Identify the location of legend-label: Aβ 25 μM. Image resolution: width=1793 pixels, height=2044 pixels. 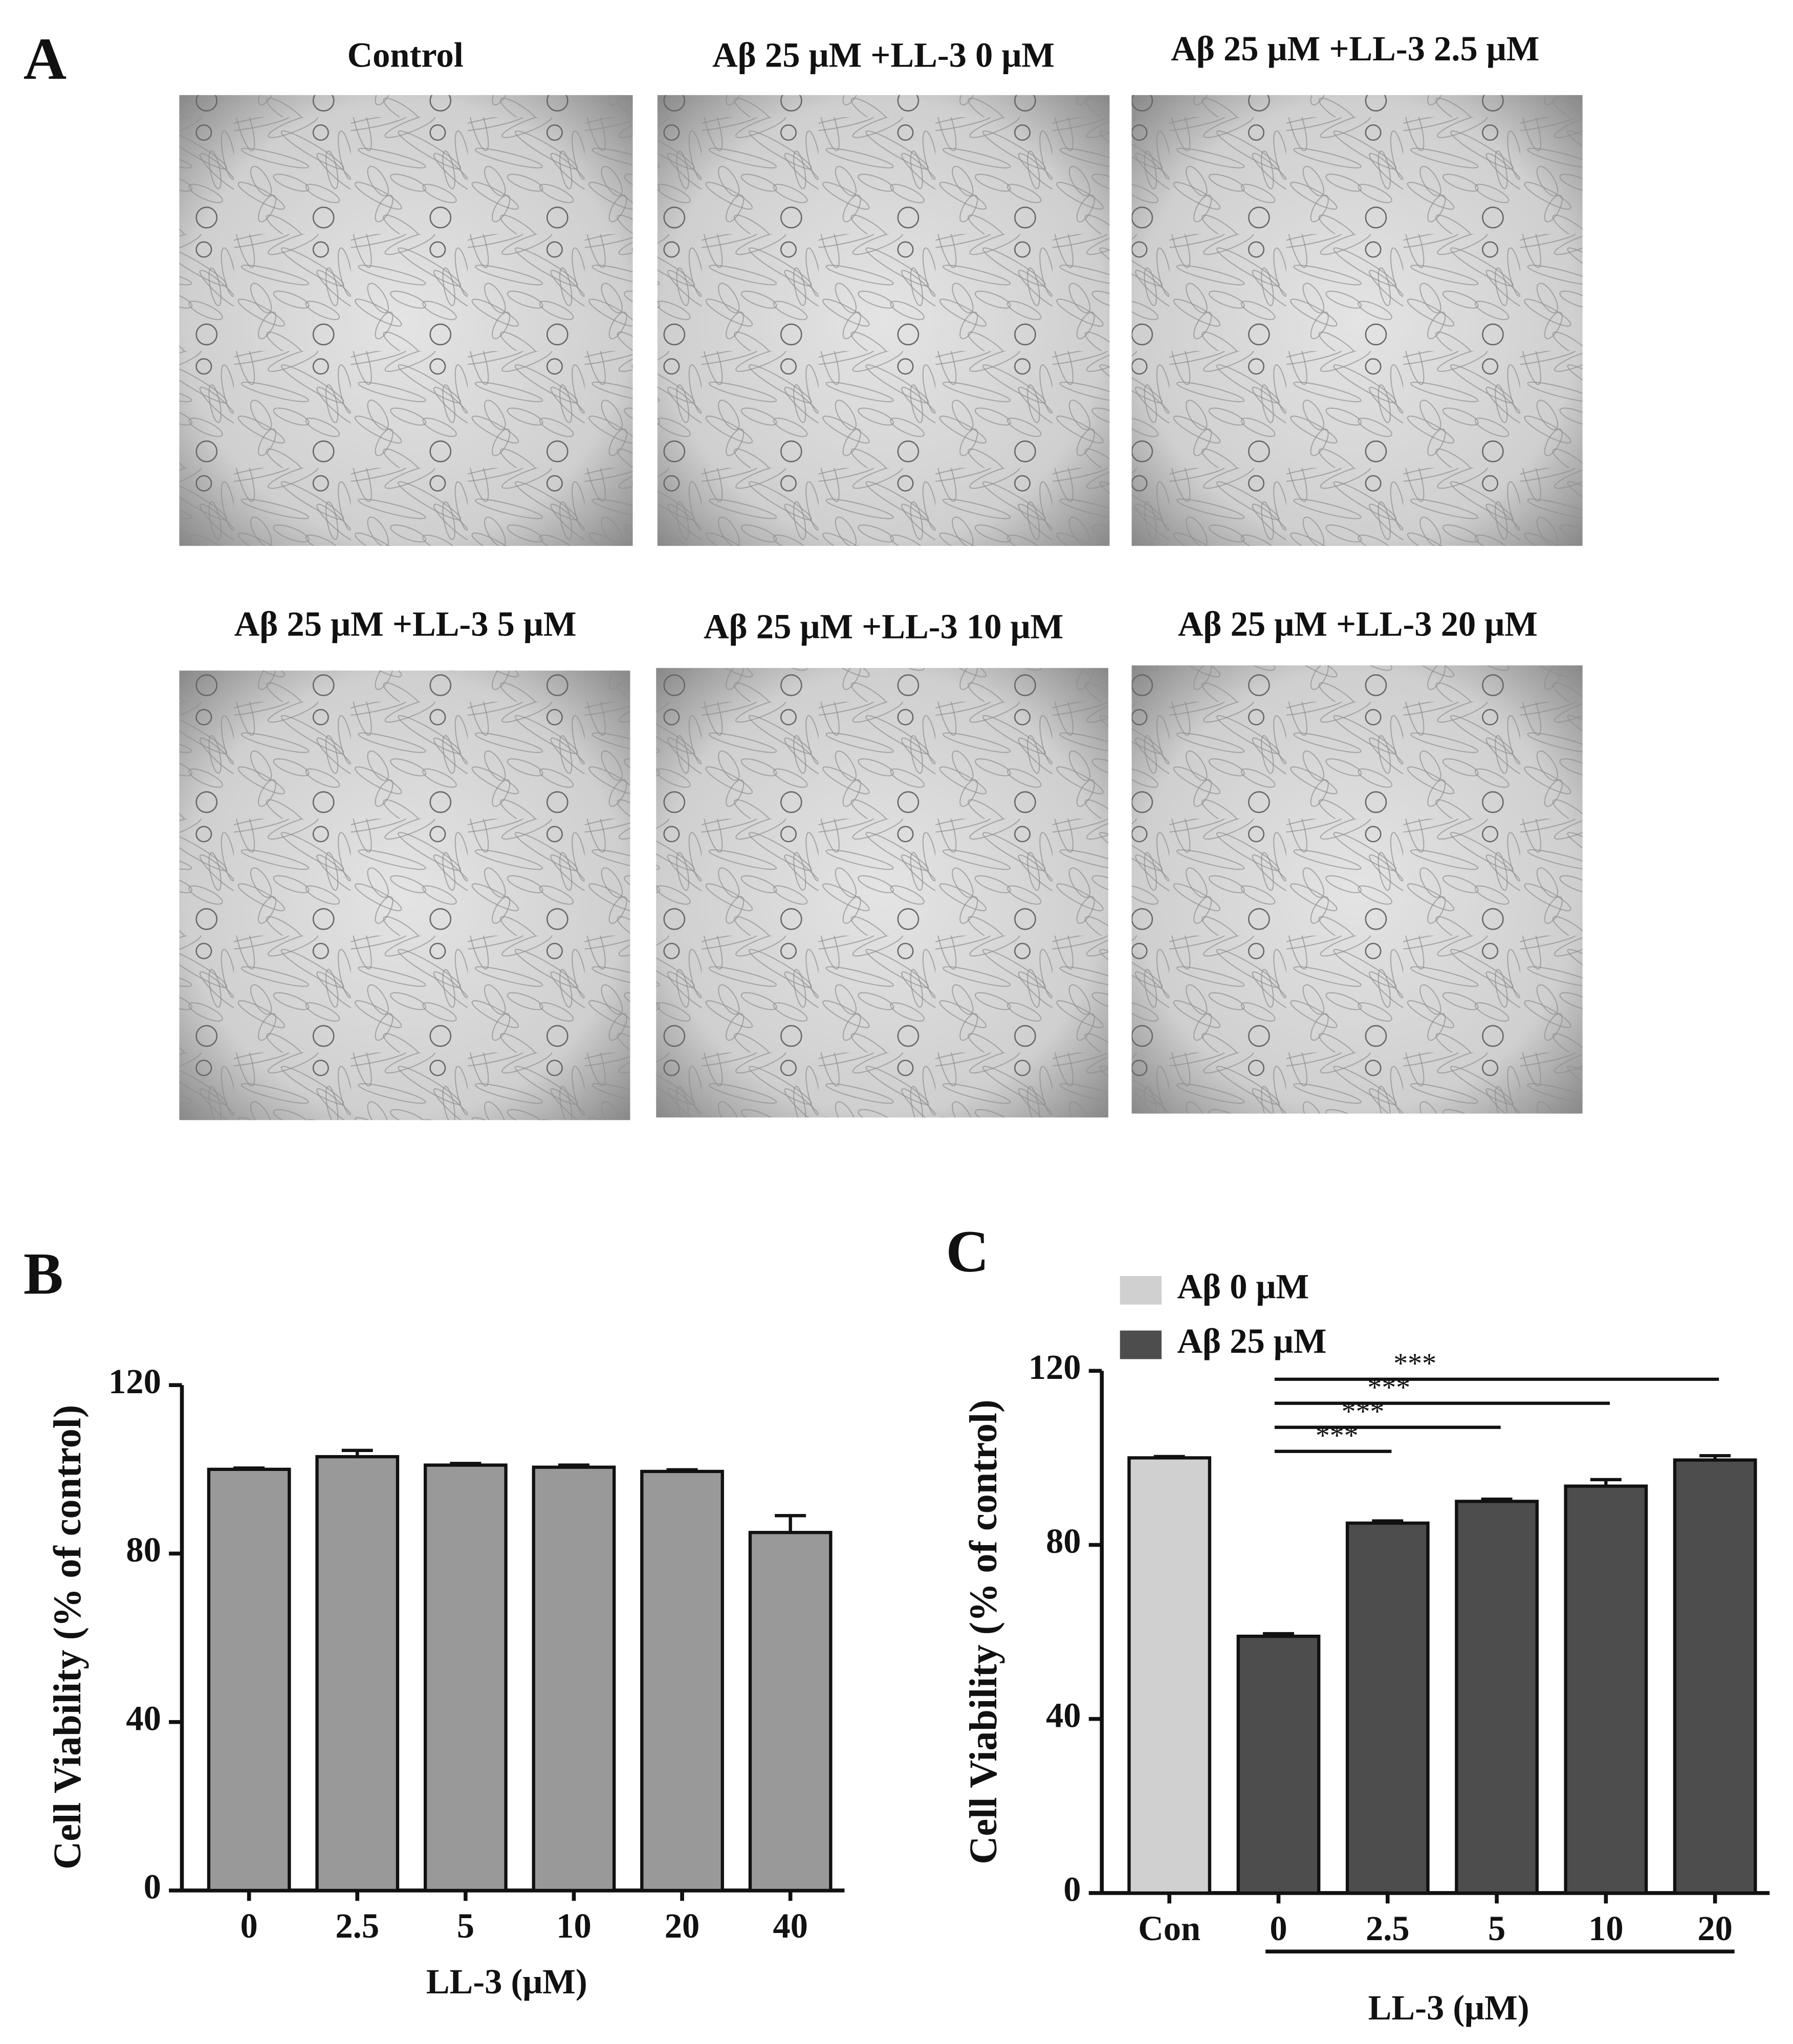
(1252, 1341).